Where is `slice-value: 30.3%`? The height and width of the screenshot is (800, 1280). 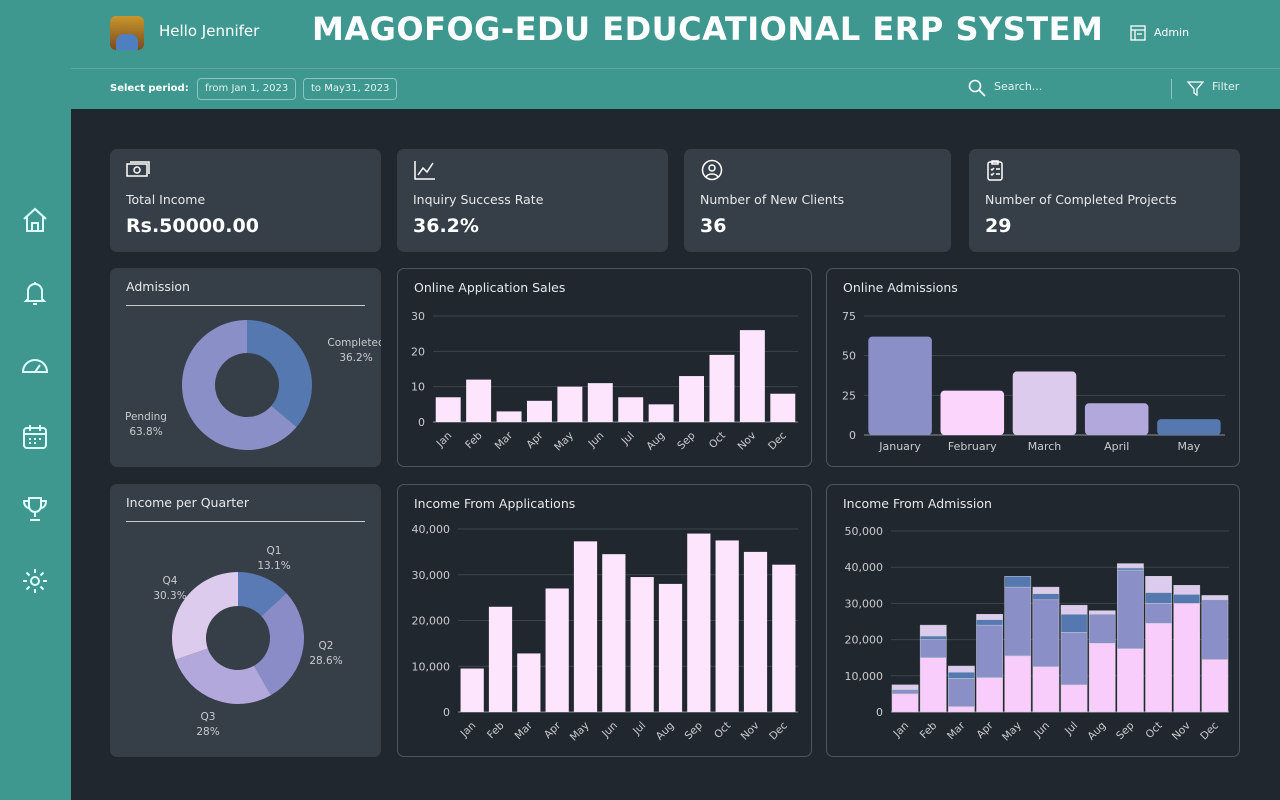 slice-value: 30.3% is located at coordinates (169, 596).